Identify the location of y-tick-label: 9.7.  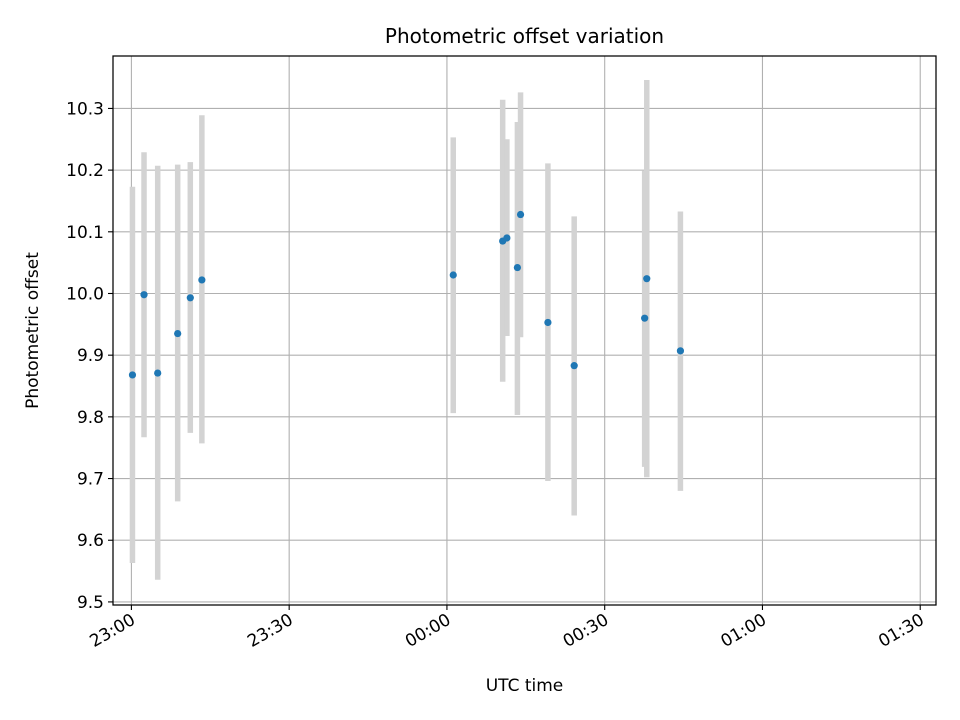
(90, 480).